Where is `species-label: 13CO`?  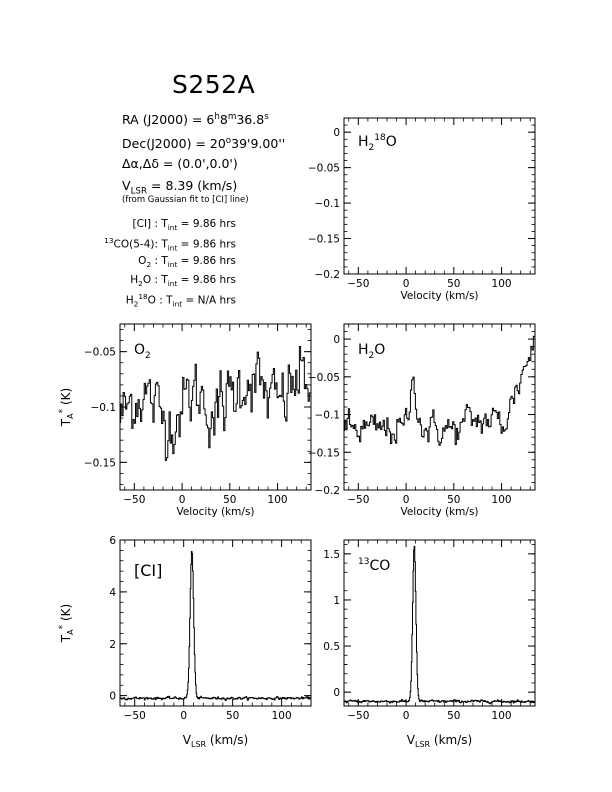 species-label: 13CO is located at coordinates (374, 565).